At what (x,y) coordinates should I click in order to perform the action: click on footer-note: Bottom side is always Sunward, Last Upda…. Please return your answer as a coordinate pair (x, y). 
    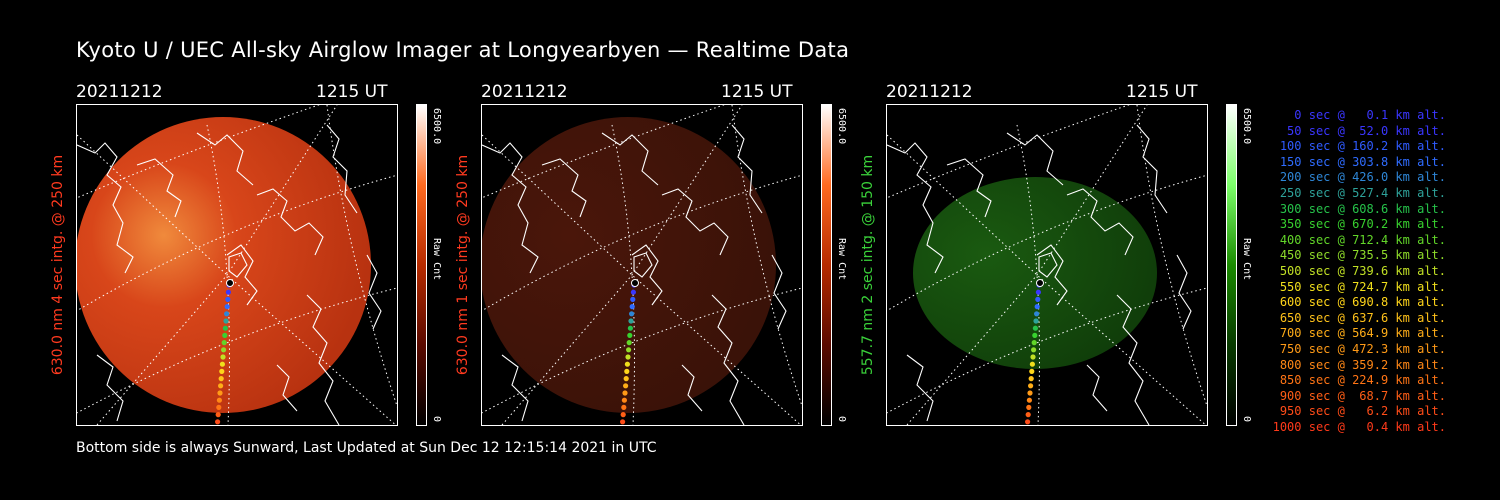
    Looking at the image, I should click on (366, 448).